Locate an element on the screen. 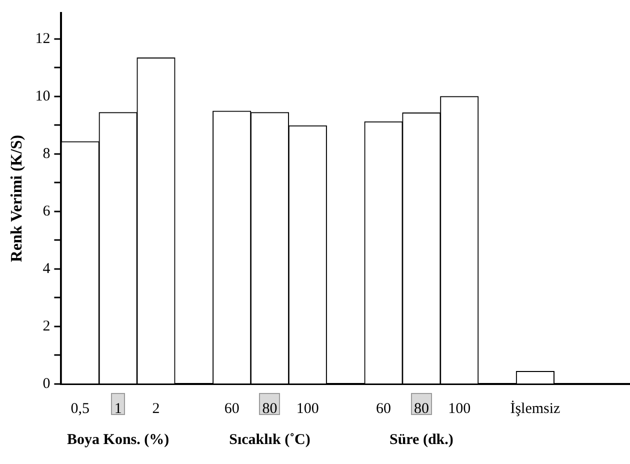 The width and height of the screenshot is (630, 464). y-tick-label: 4 is located at coordinates (46, 268).